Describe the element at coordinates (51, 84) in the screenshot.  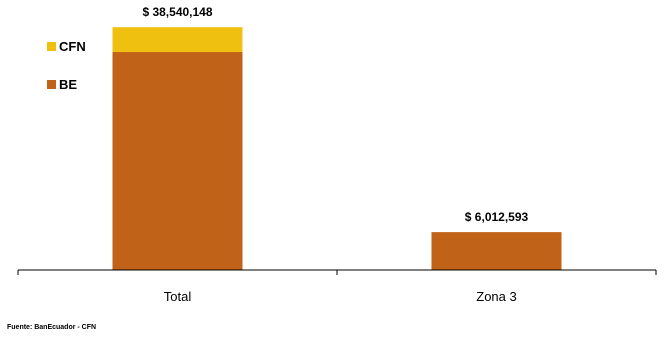
I see `legend-swatch-be` at that location.